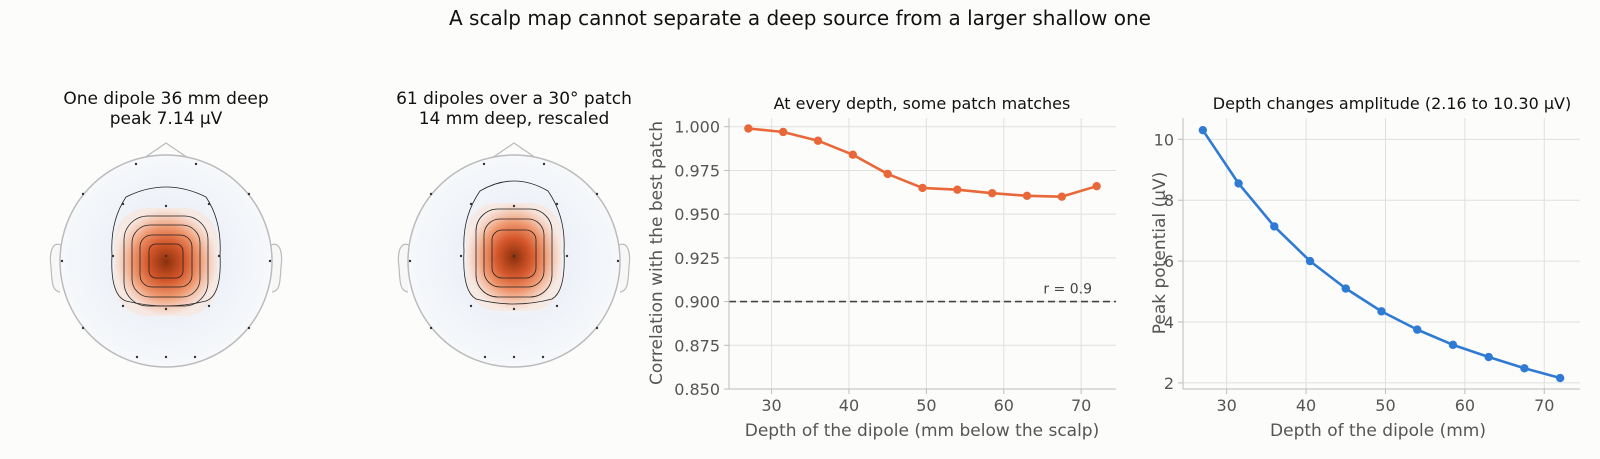  I want to click on y-tick-label: 0.900, so click(697, 302).